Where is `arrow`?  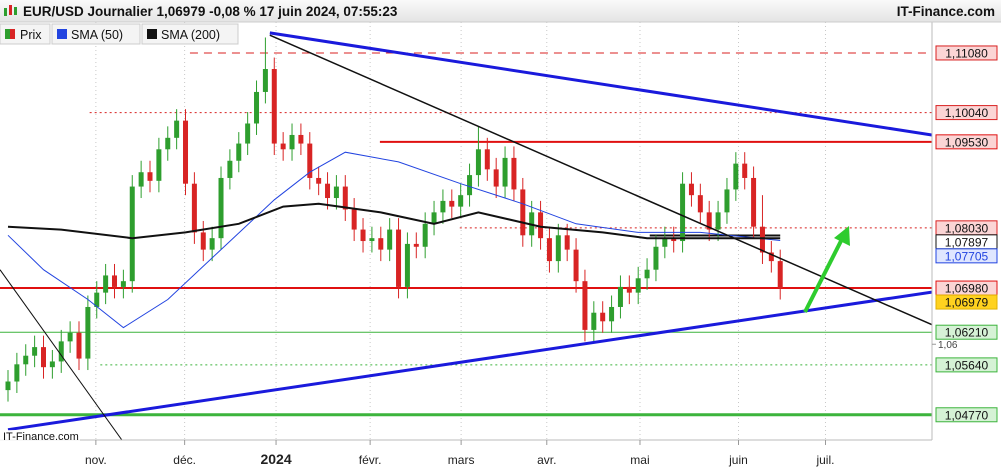
arrow is located at coordinates (824, 274).